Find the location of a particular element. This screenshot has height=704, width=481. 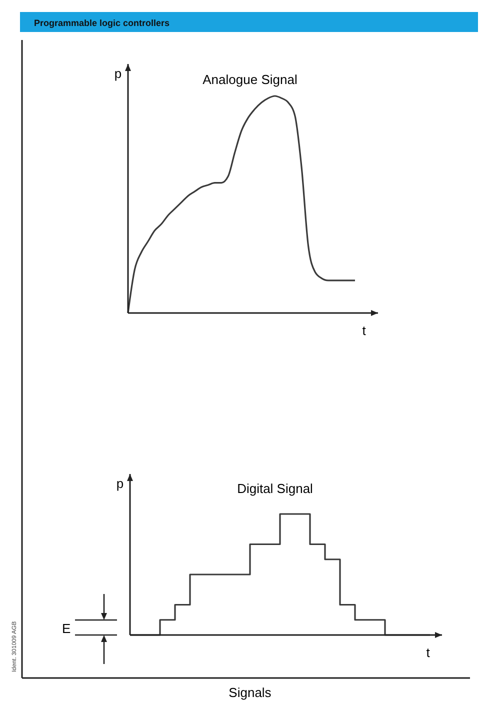

text: Programmable logic controllers is located at coordinates (102, 23).